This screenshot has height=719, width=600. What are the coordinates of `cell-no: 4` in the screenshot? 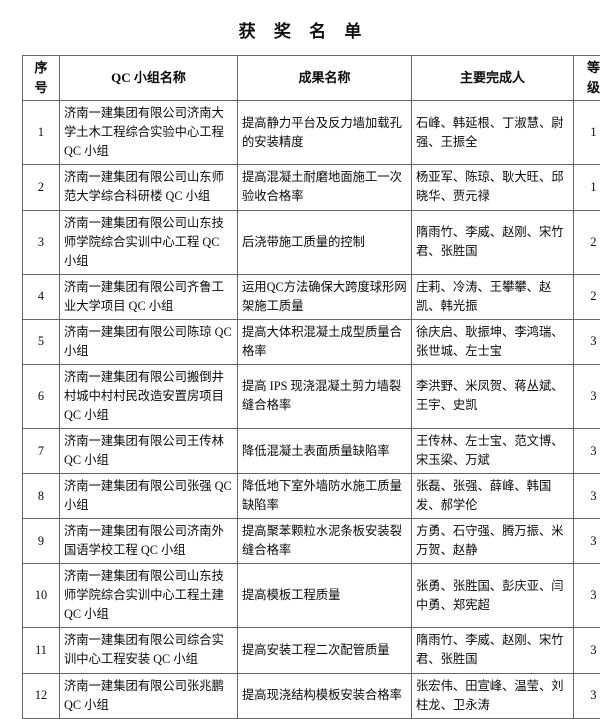 It's located at (41, 296).